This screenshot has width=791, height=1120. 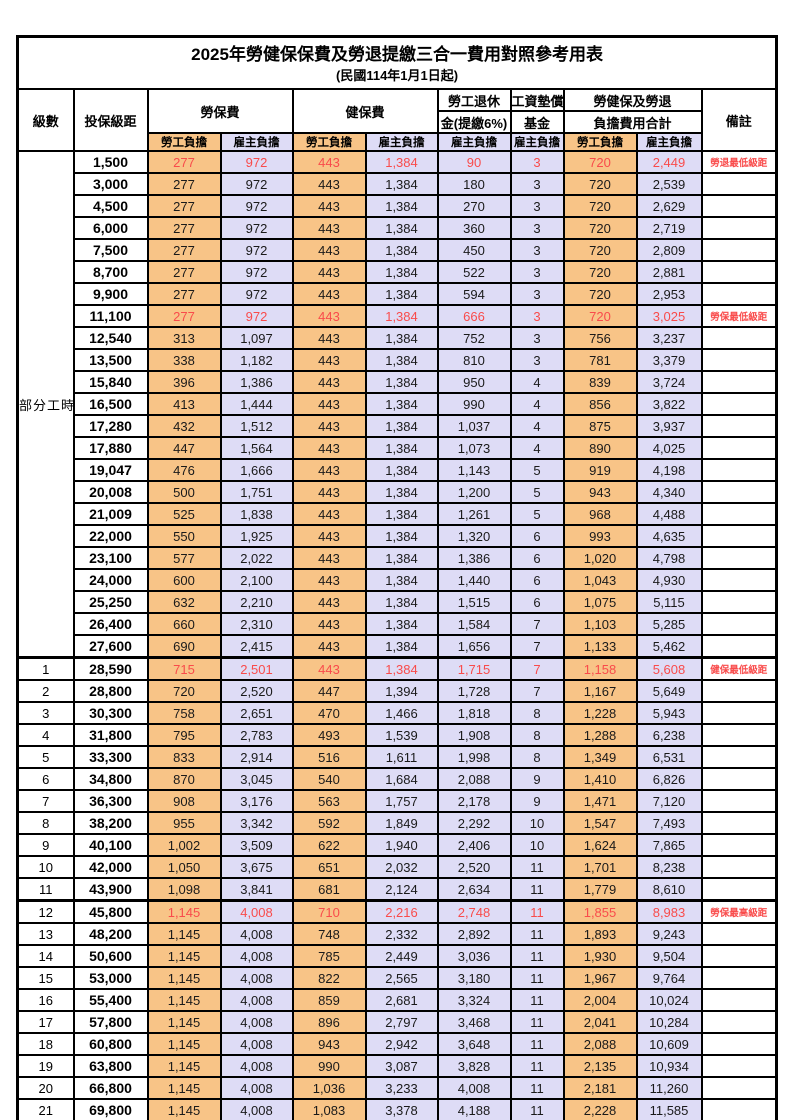 I want to click on fee-value-cell: 5, so click(x=537, y=492).